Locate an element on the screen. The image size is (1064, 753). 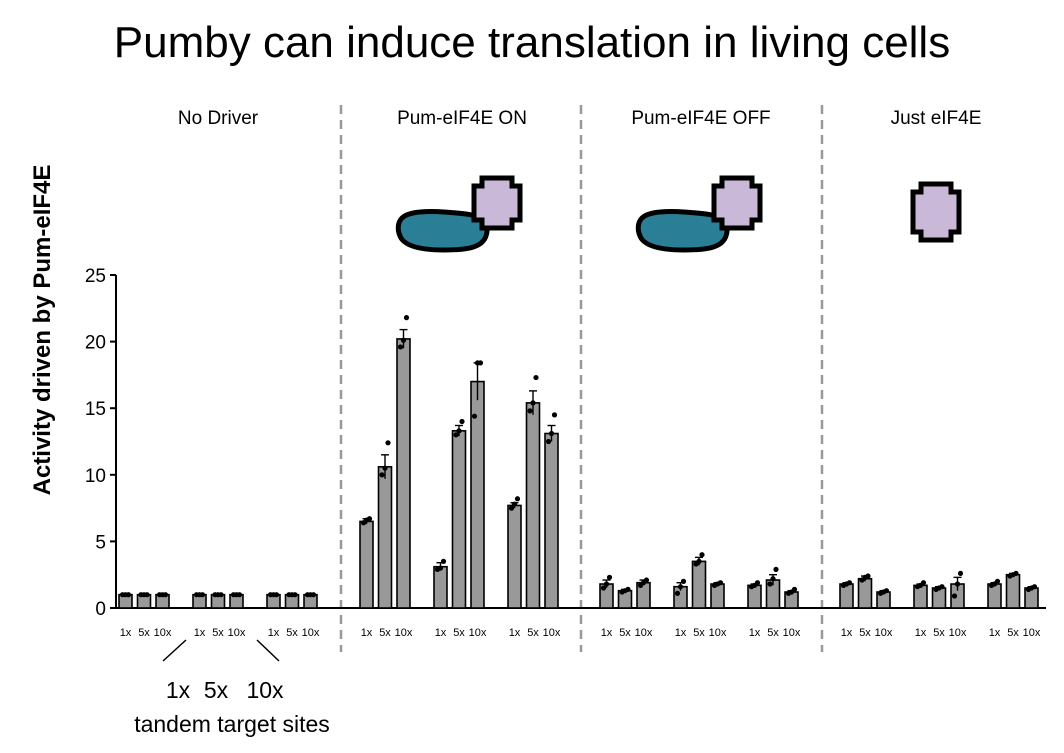
legend-label-1x: 1x is located at coordinates (178, 690).